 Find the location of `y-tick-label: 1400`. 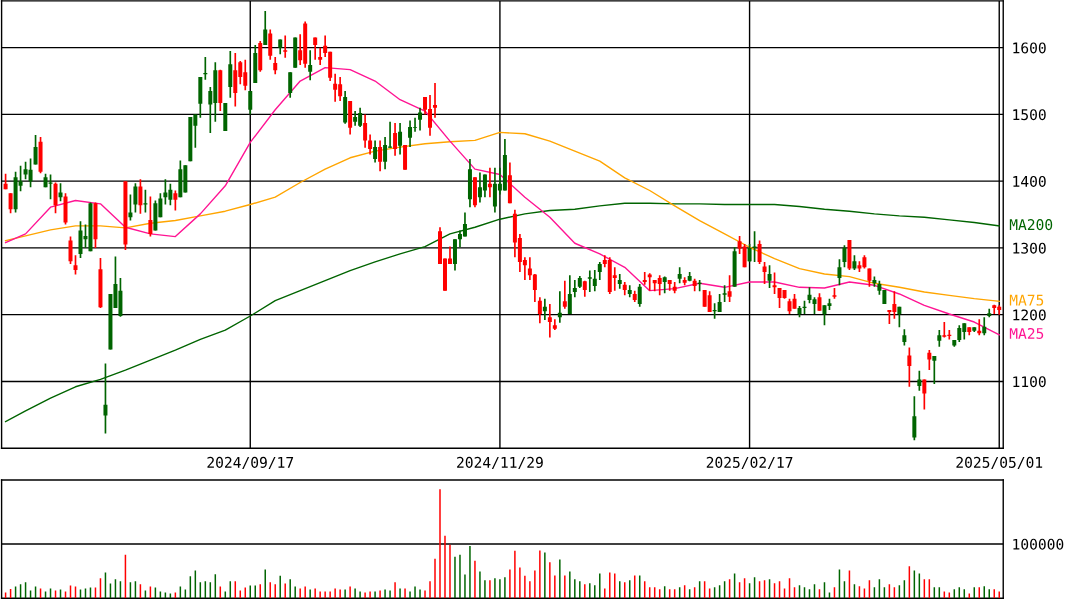

y-tick-label: 1400 is located at coordinates (1029, 181).